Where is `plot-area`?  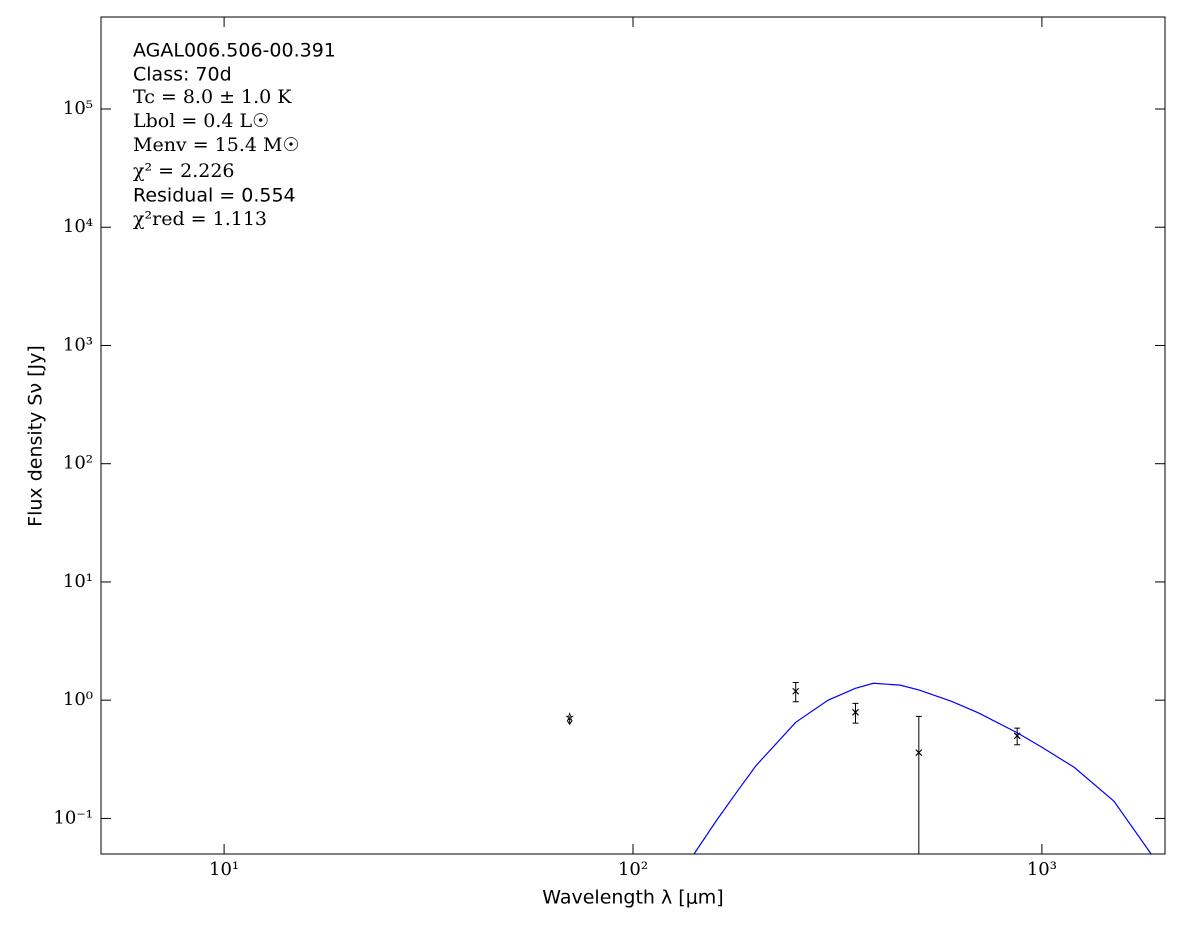 plot-area is located at coordinates (858, 768).